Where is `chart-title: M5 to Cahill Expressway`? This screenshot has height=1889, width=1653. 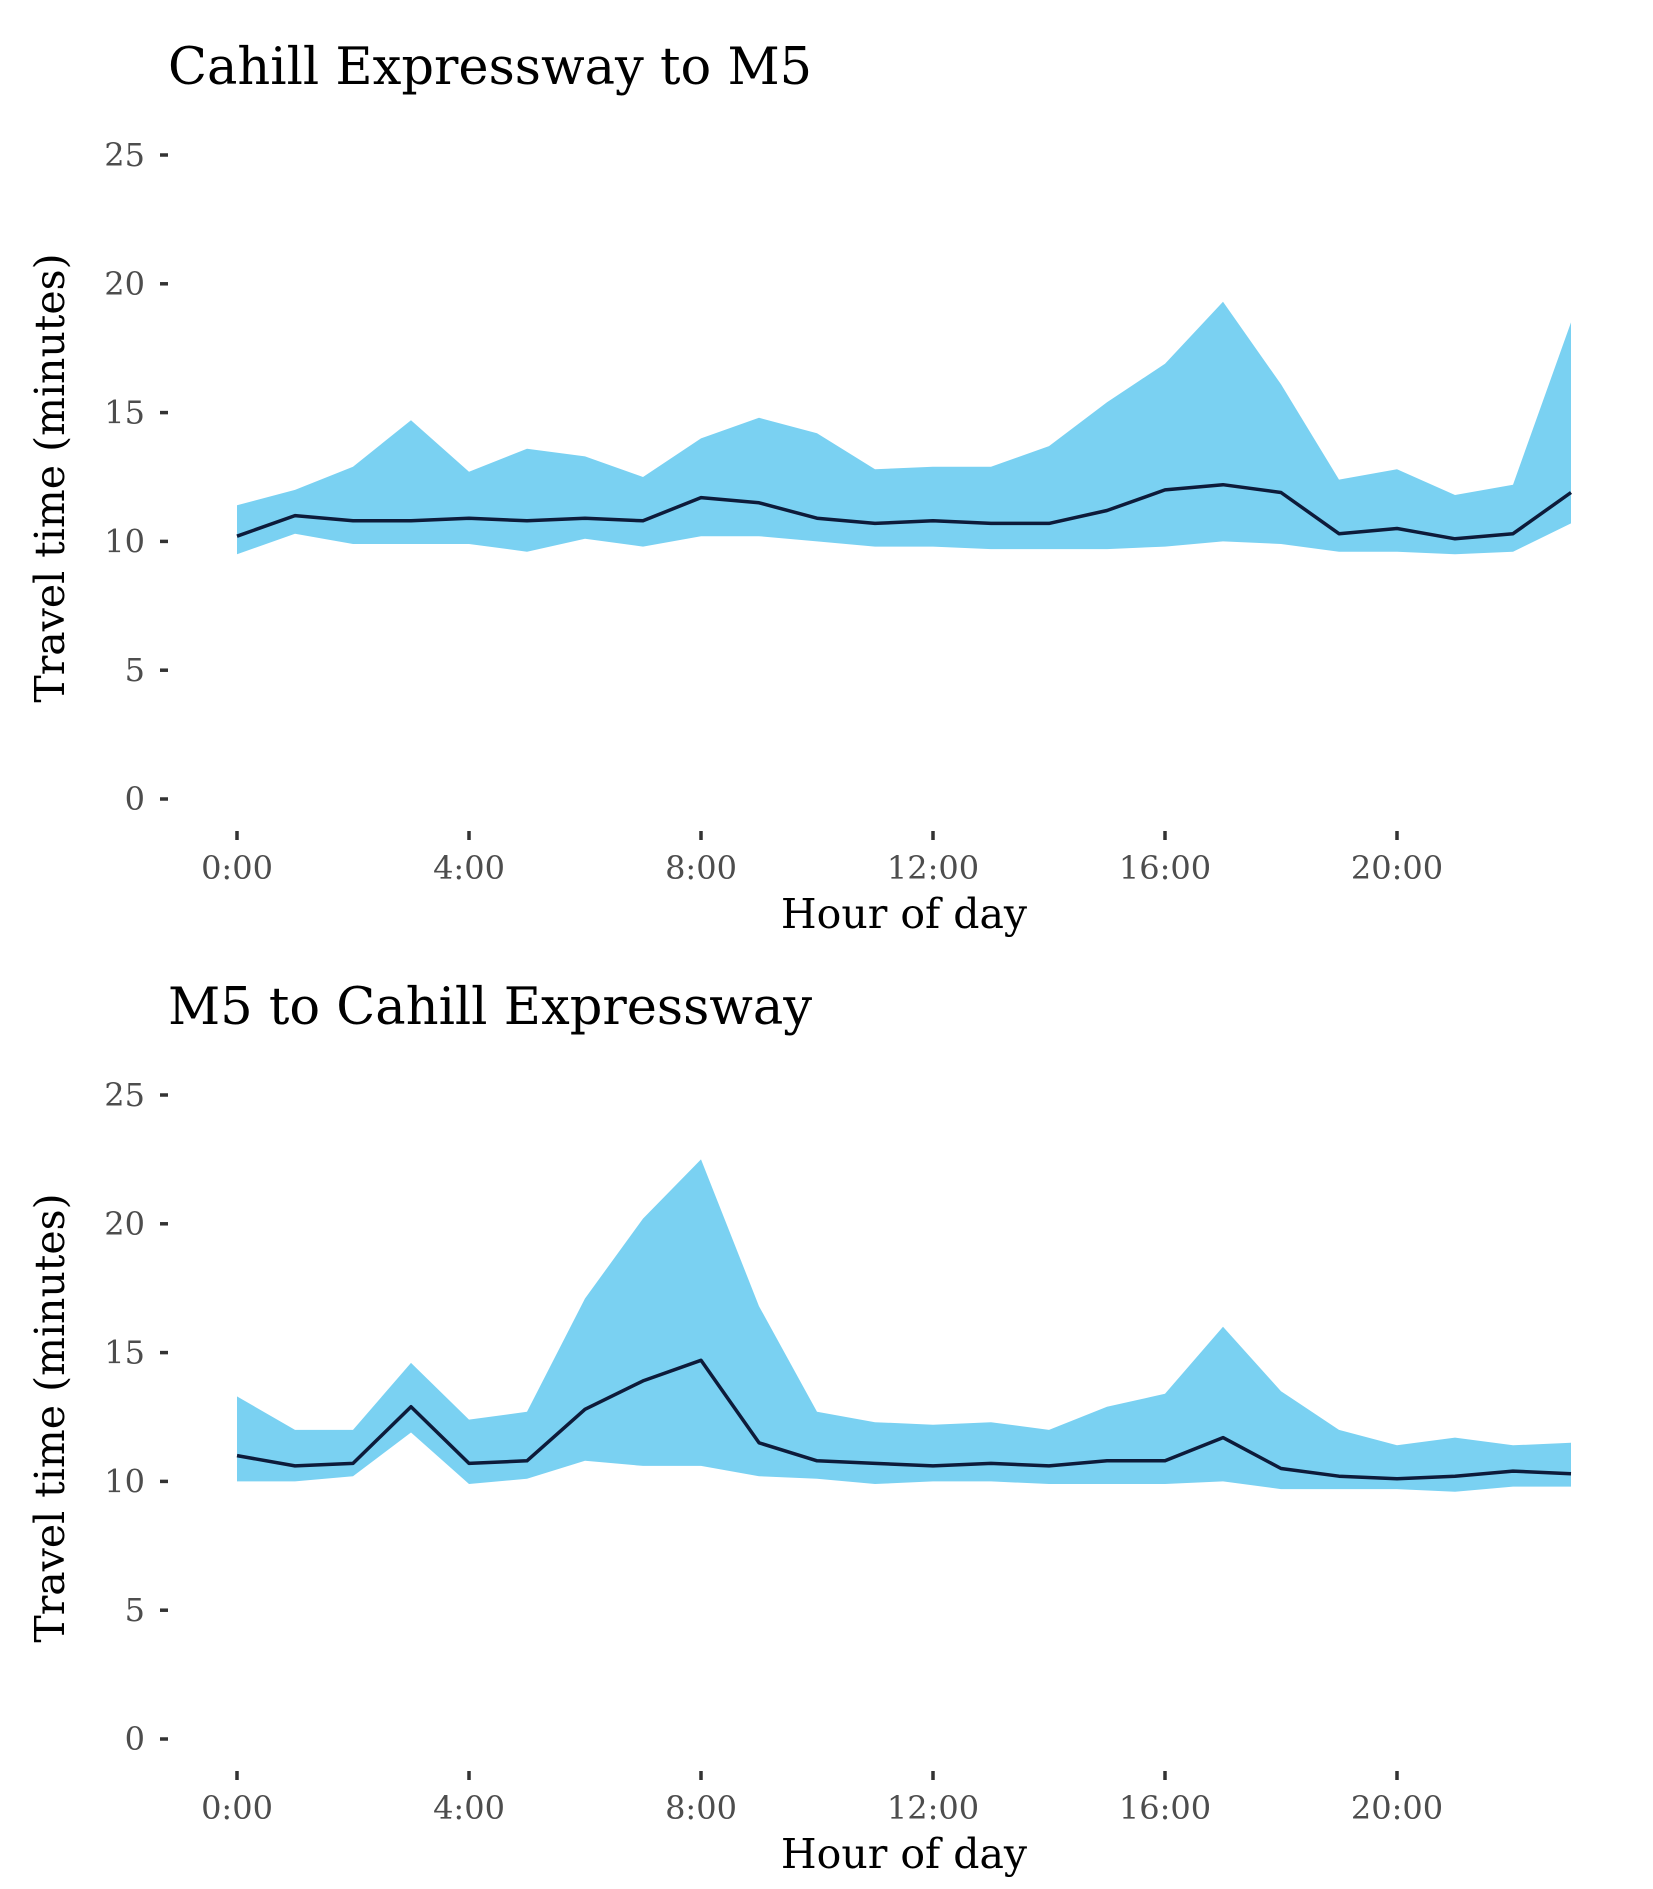 chart-title: M5 to Cahill Expressway is located at coordinates (490, 1007).